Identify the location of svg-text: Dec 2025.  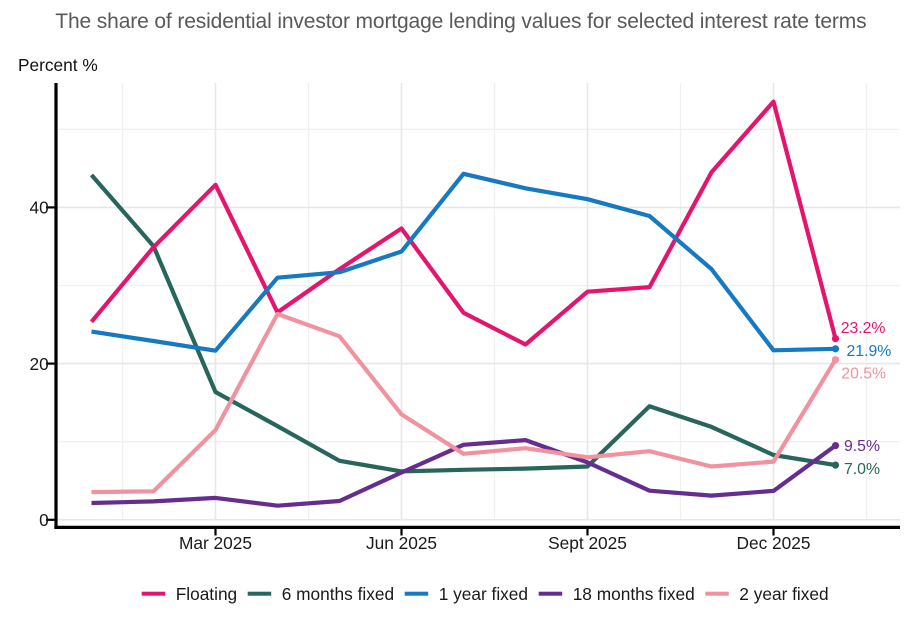
(774, 543).